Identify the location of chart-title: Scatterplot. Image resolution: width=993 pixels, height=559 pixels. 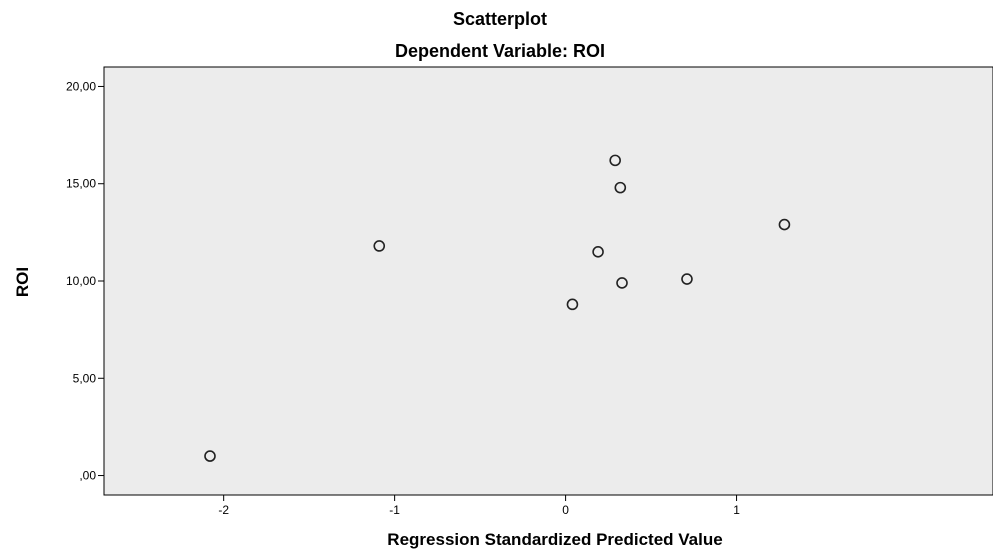
(500, 19).